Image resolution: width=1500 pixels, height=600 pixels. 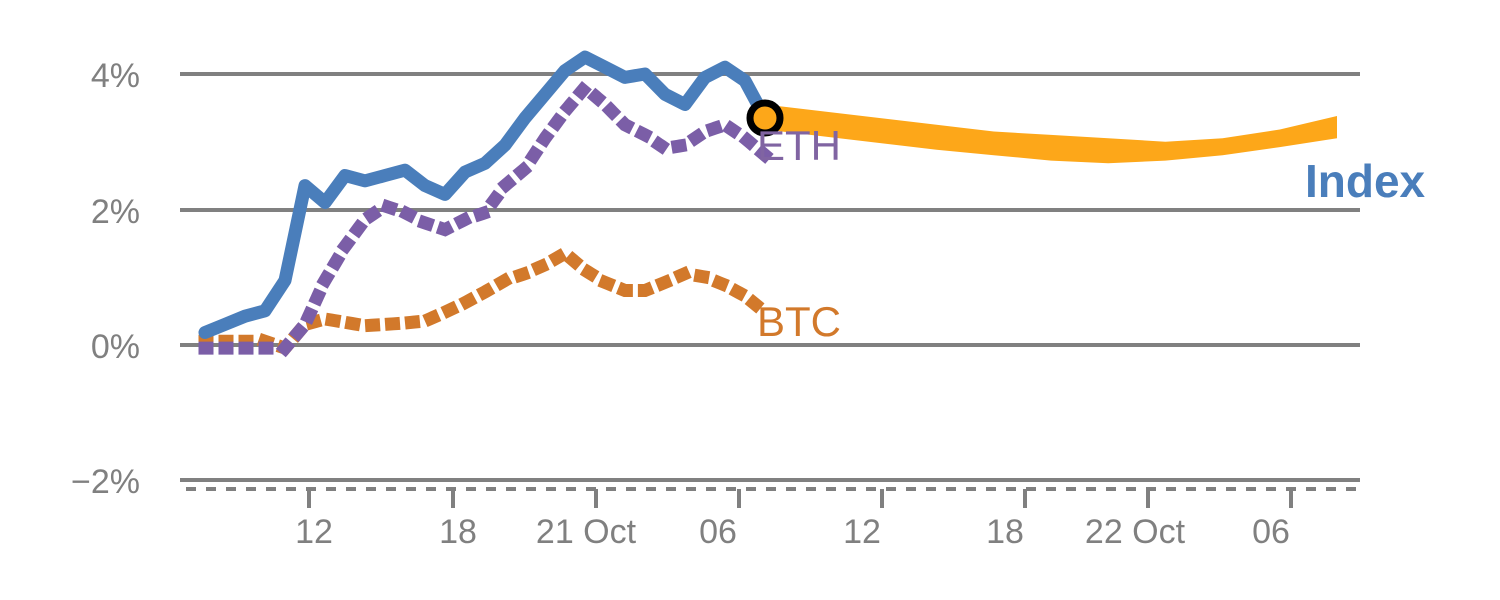 What do you see at coordinates (314, 532) in the screenshot?
I see `x-tick-label-0: 12` at bounding box center [314, 532].